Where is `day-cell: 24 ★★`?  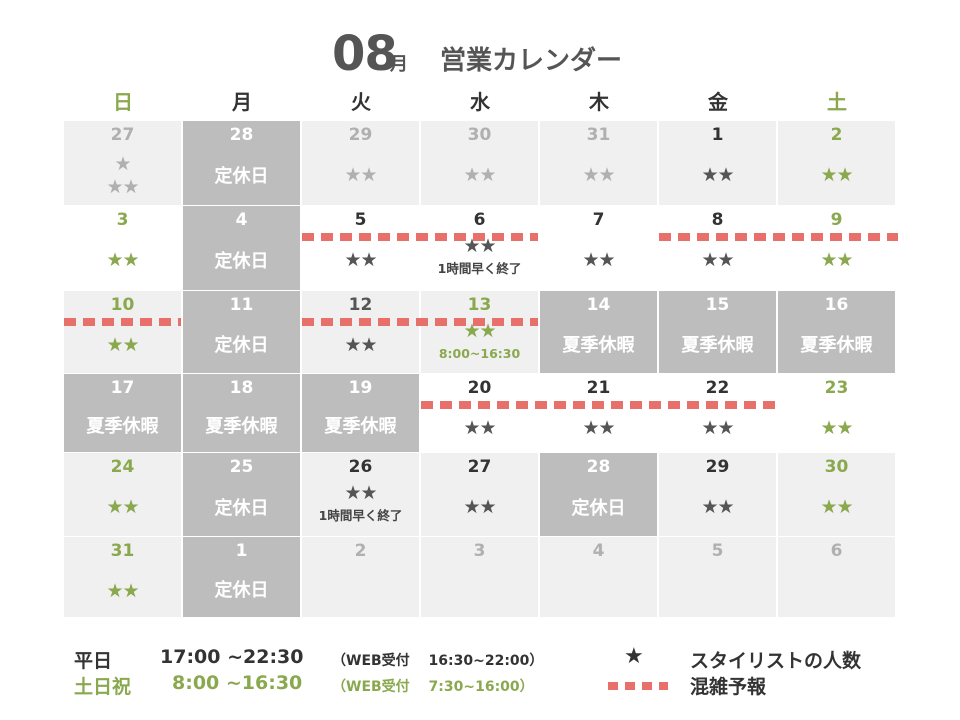 day-cell: 24 ★★ is located at coordinates (122, 494).